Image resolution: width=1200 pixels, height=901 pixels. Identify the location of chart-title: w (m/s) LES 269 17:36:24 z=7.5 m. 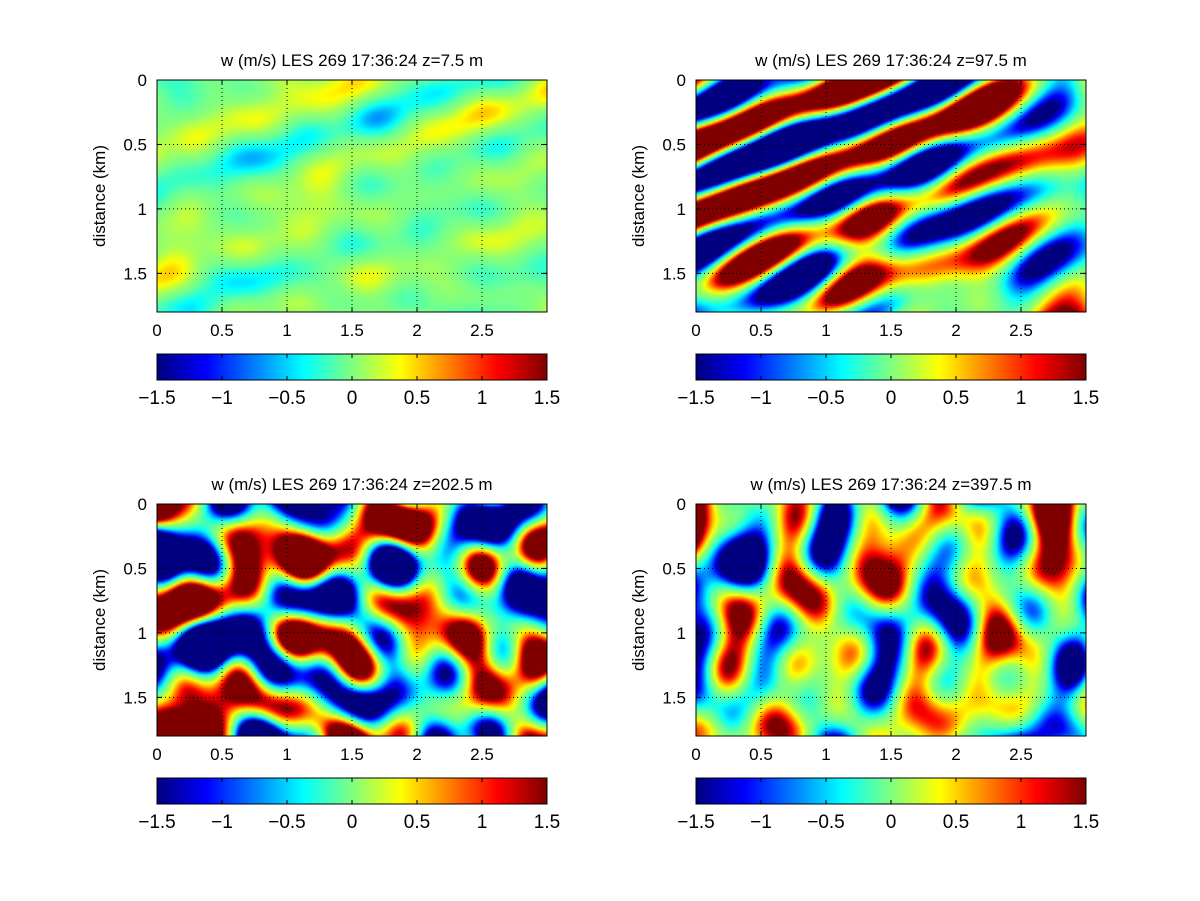
(351, 60).